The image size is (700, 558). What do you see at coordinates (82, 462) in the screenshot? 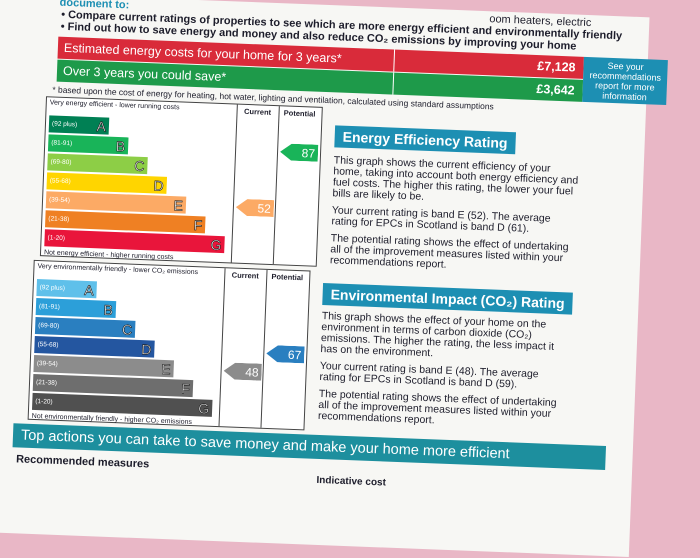
I see `measures-header: Recommended measures` at bounding box center [82, 462].